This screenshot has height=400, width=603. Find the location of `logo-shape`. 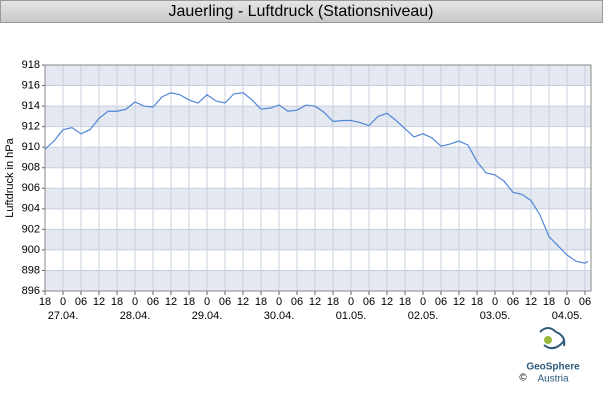

logo-shape is located at coordinates (552, 338).